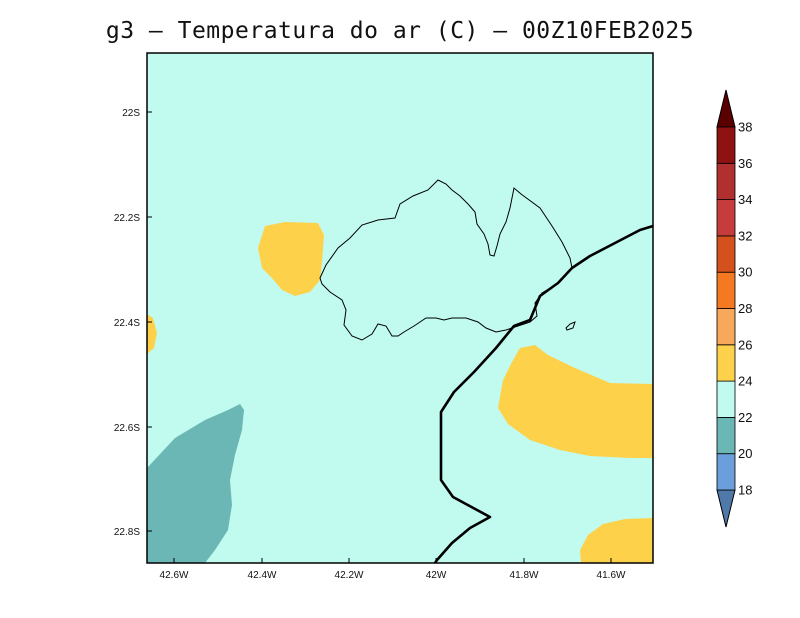 Image resolution: width=800 pixels, height=618 pixels. Describe the element at coordinates (291, 259) in the screenshot. I see `warm-region-north` at that location.